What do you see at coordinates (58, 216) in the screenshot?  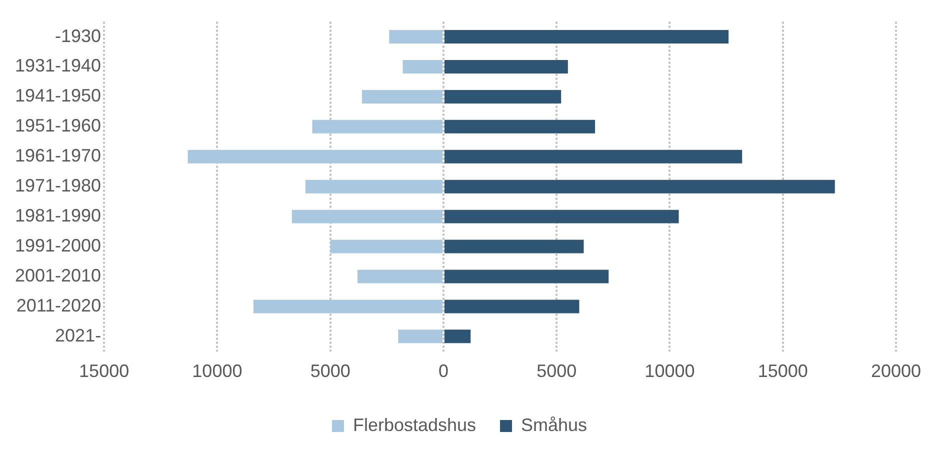 I see `y-tick-label: 1981-1990` at bounding box center [58, 216].